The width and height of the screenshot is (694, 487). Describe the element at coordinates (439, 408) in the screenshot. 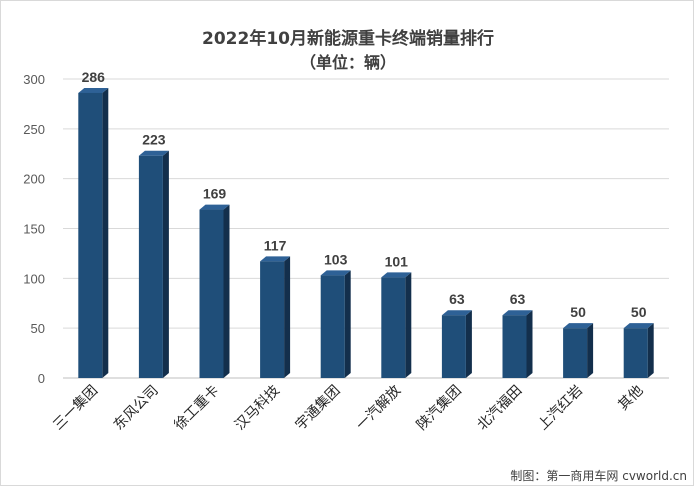

I see `x-tick-label: 陕汽集团` at that location.